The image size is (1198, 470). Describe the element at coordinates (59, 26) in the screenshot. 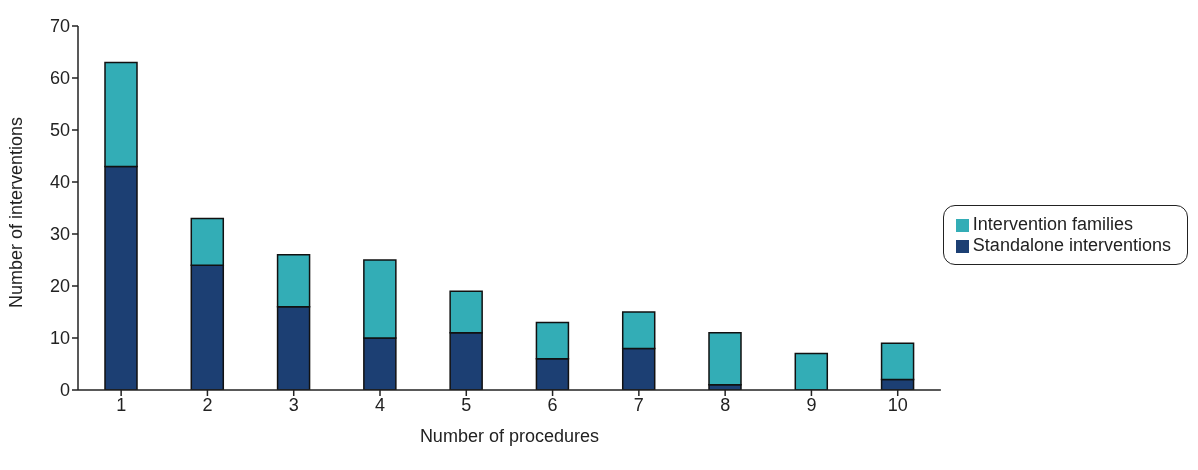

I see `y-tick-label: 70` at that location.